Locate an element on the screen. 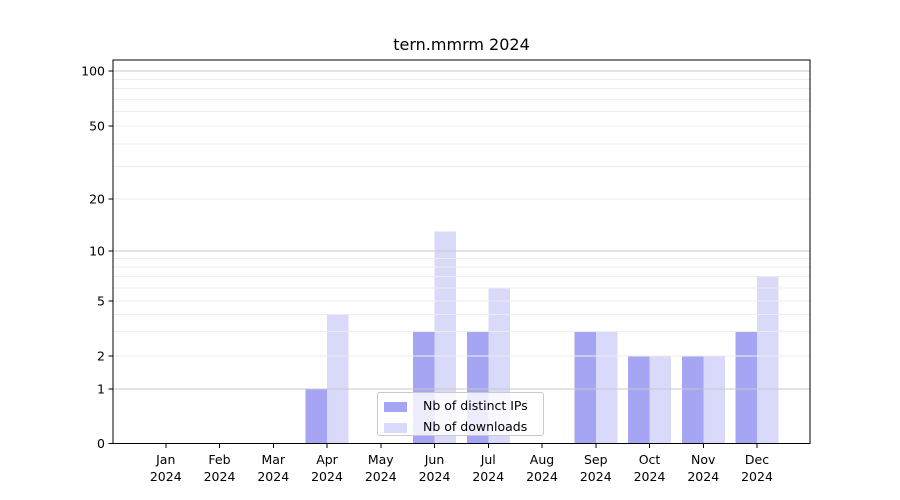 This screenshot has height=500, width=900. x-tick-label-nov: Nov is located at coordinates (703, 459).